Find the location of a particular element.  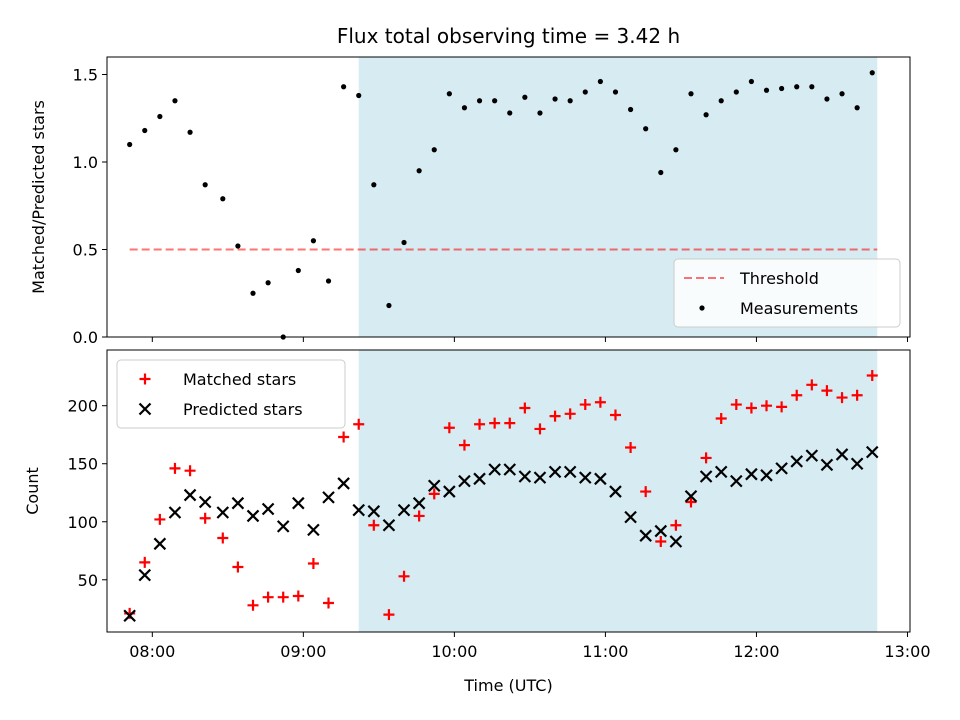

top-legend-label: Threshold is located at coordinates (779, 278).